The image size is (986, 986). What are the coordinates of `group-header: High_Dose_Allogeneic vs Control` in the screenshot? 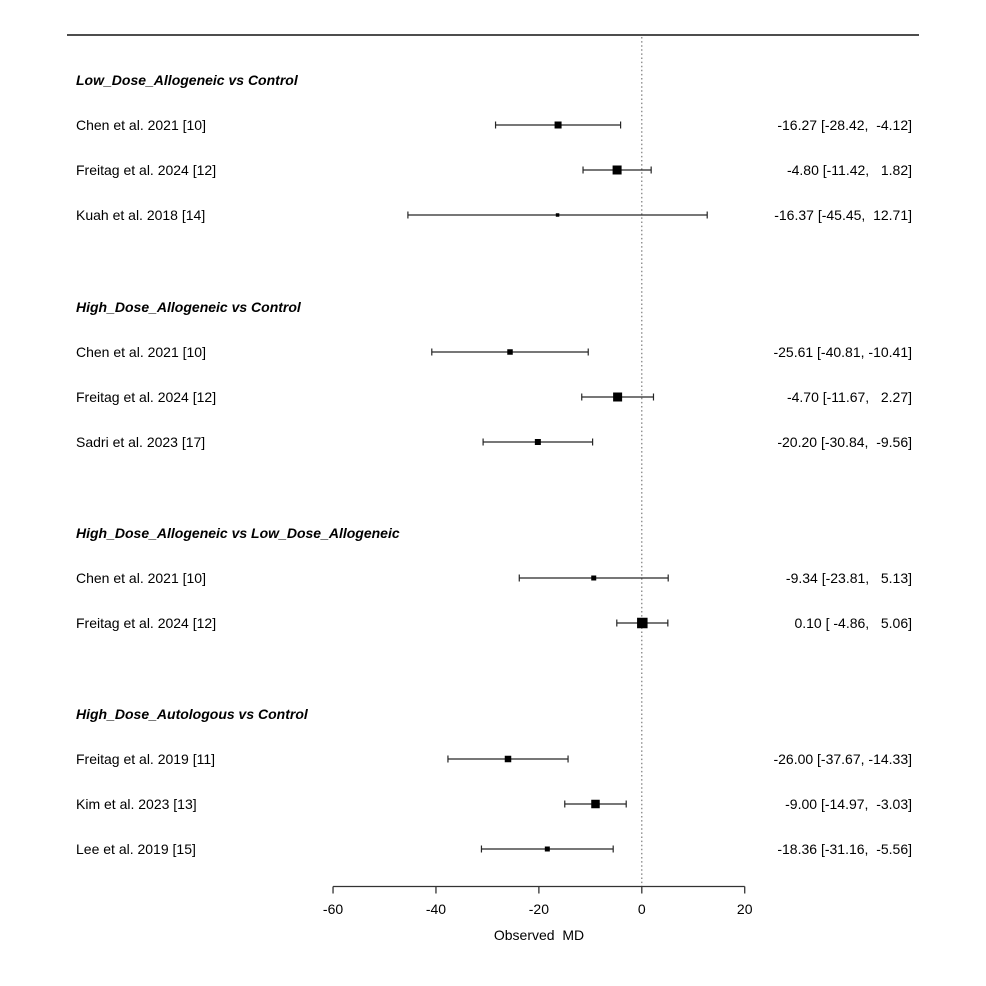 It's located at (188, 307).